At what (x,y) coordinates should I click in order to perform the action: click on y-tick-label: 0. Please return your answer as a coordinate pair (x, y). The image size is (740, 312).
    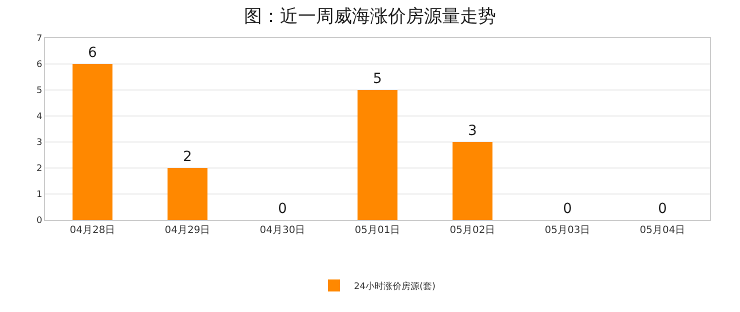
    Looking at the image, I should click on (39, 221).